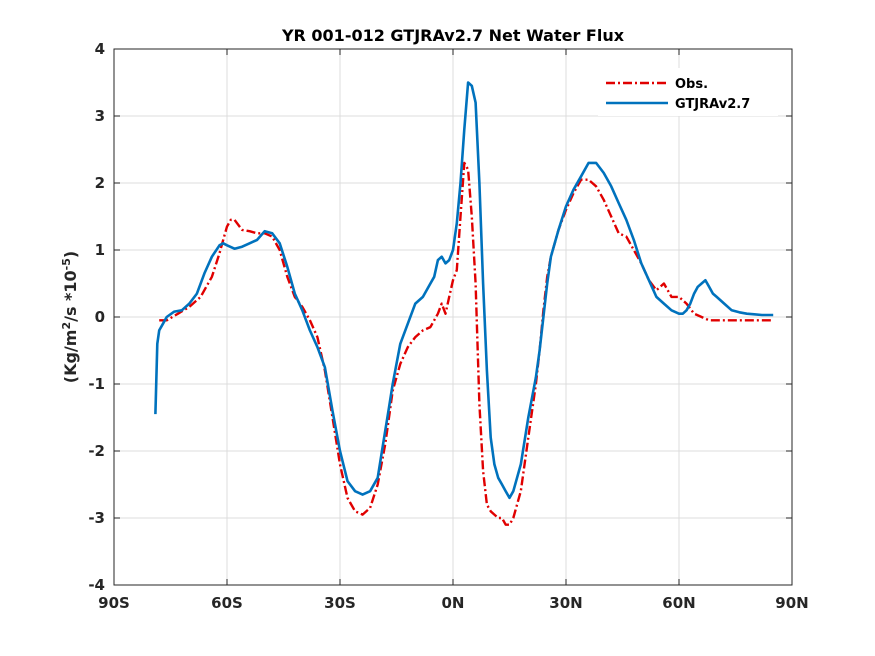 The height and width of the screenshot is (656, 875). What do you see at coordinates (100, 49) in the screenshot?
I see `y-tick-label: 4` at bounding box center [100, 49].